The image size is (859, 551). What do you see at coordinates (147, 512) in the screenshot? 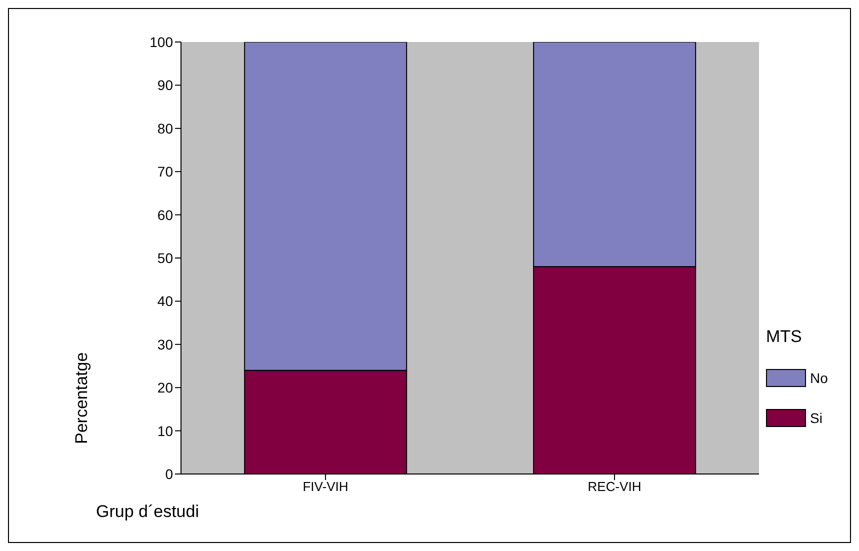
I see `x-axis-title: Grup d´estudi` at bounding box center [147, 512].